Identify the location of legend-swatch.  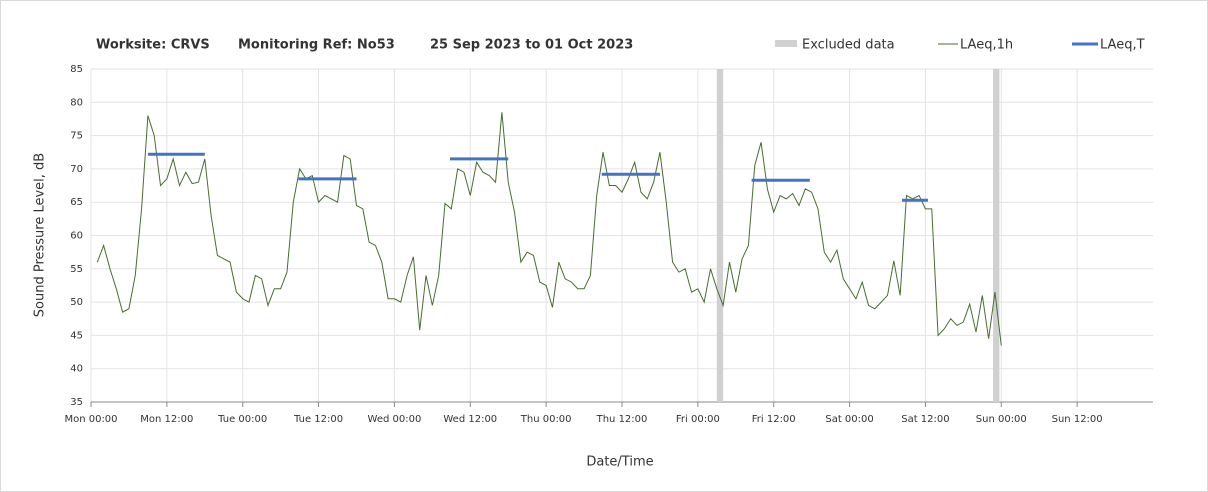
(786, 43).